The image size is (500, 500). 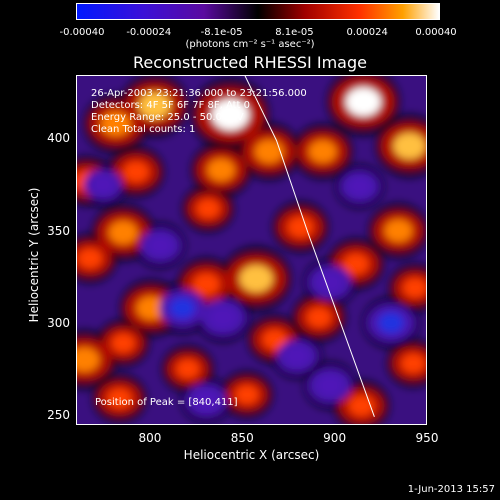 I want to click on x-axis-label: Heliocentric X (arcsec), so click(x=251, y=455).